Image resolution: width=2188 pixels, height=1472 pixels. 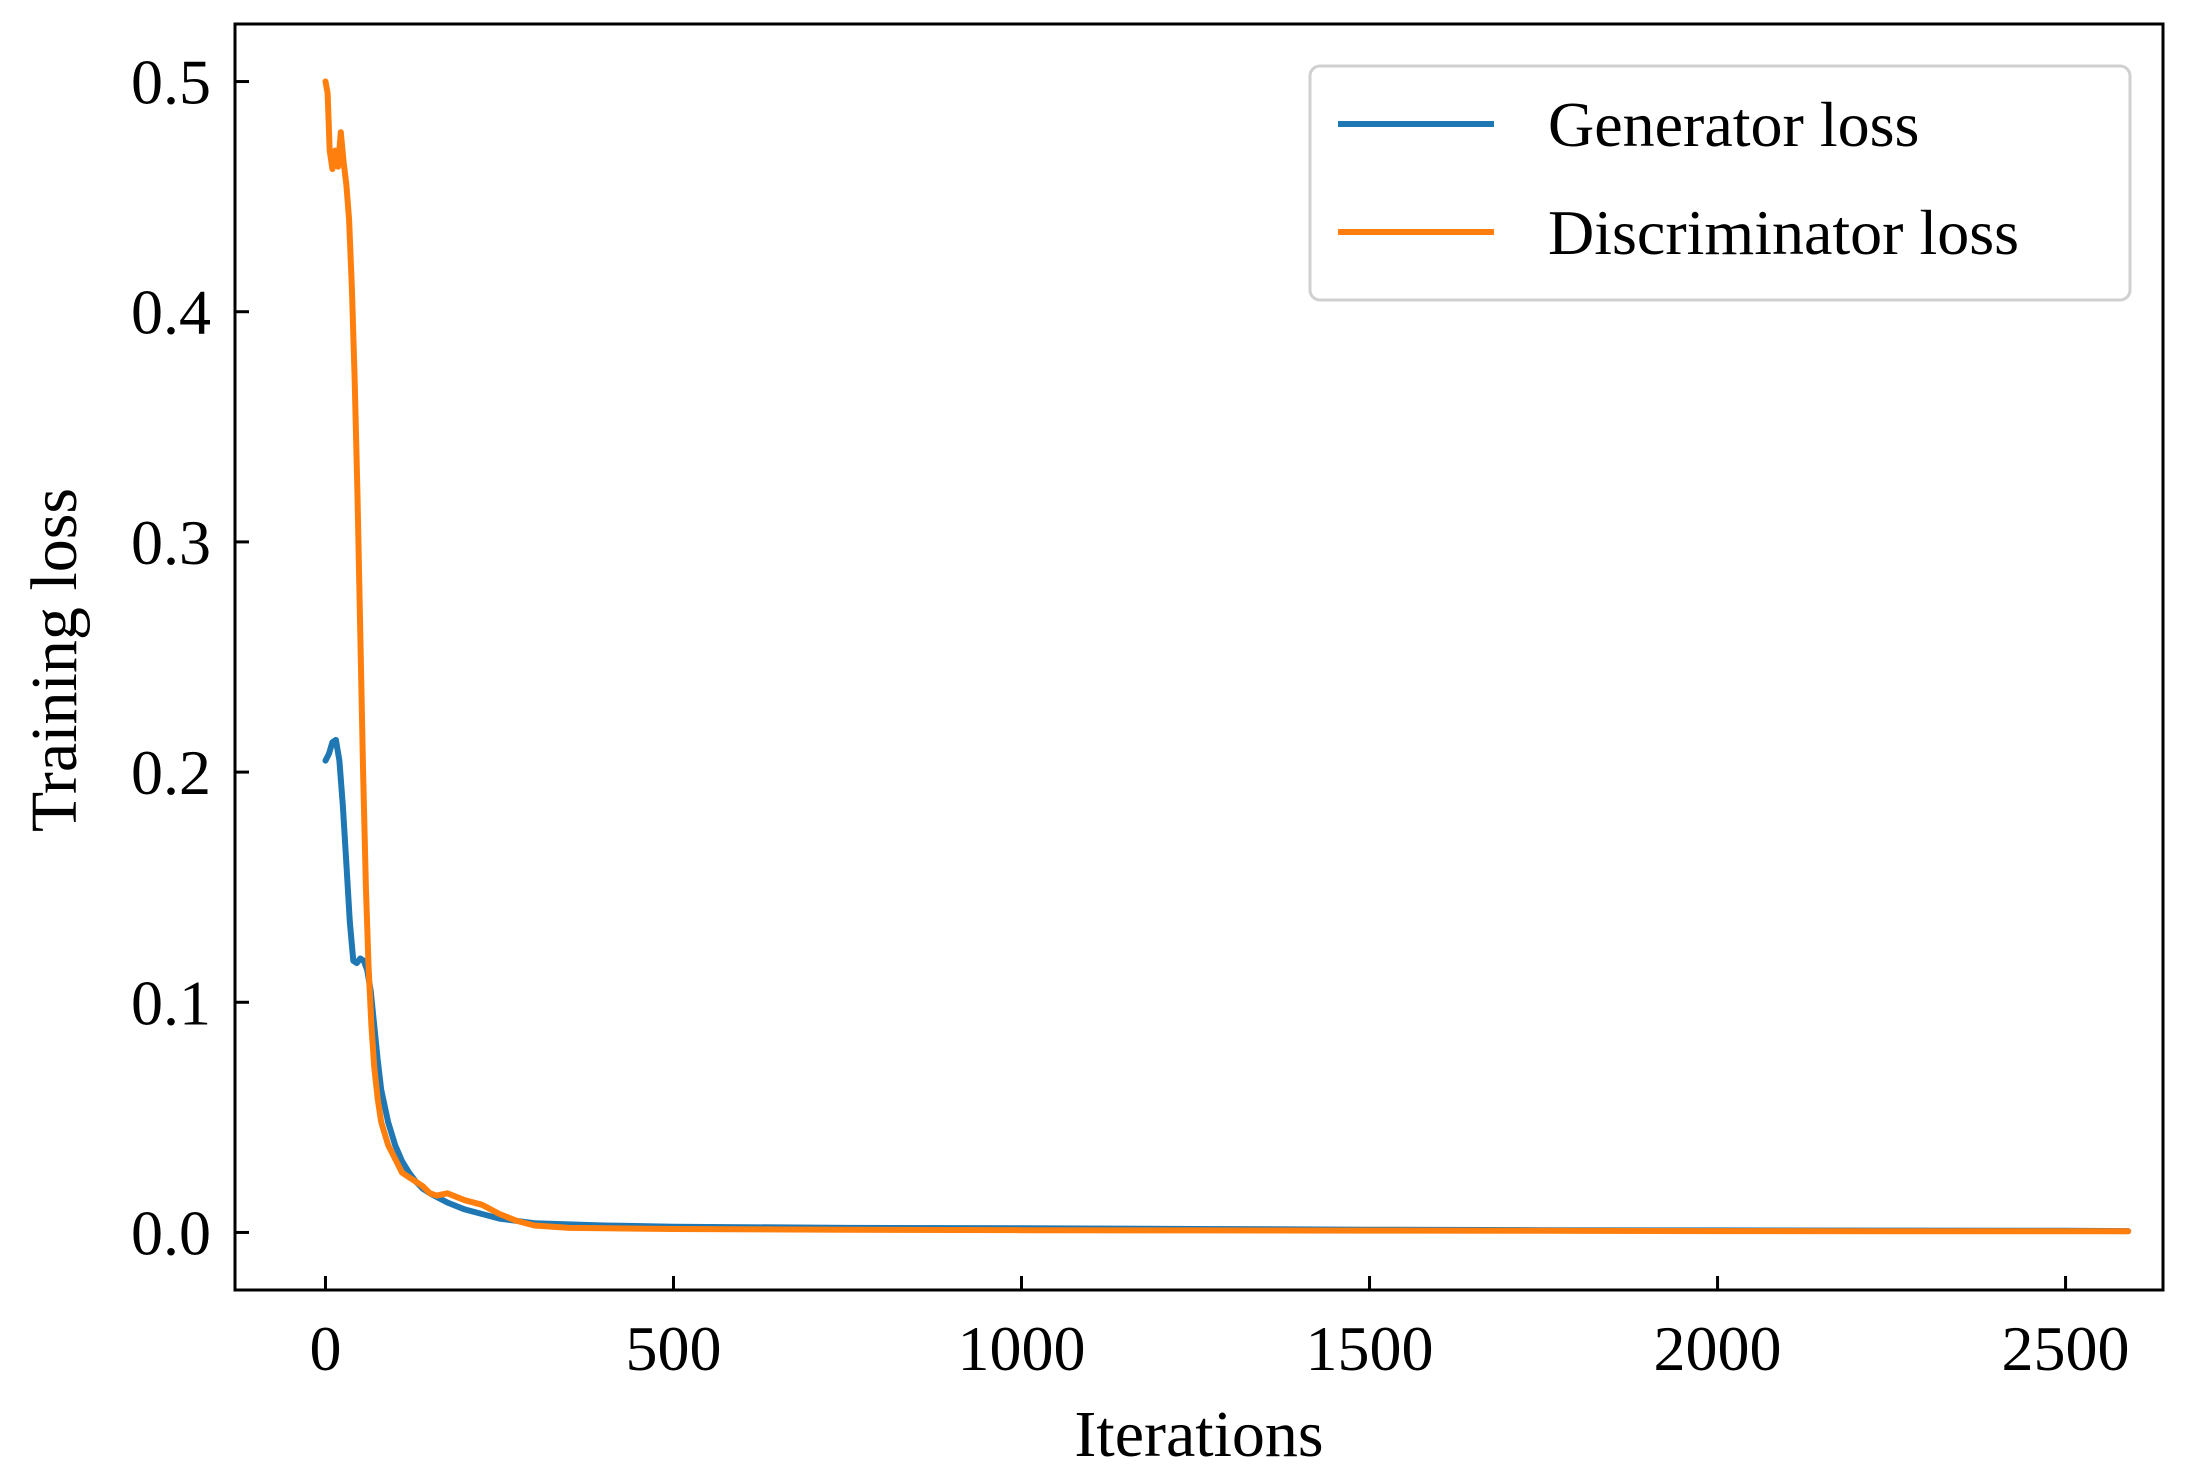 What do you see at coordinates (171, 1002) in the screenshot?
I see `y-tick-label-0.1: 0.1` at bounding box center [171, 1002].